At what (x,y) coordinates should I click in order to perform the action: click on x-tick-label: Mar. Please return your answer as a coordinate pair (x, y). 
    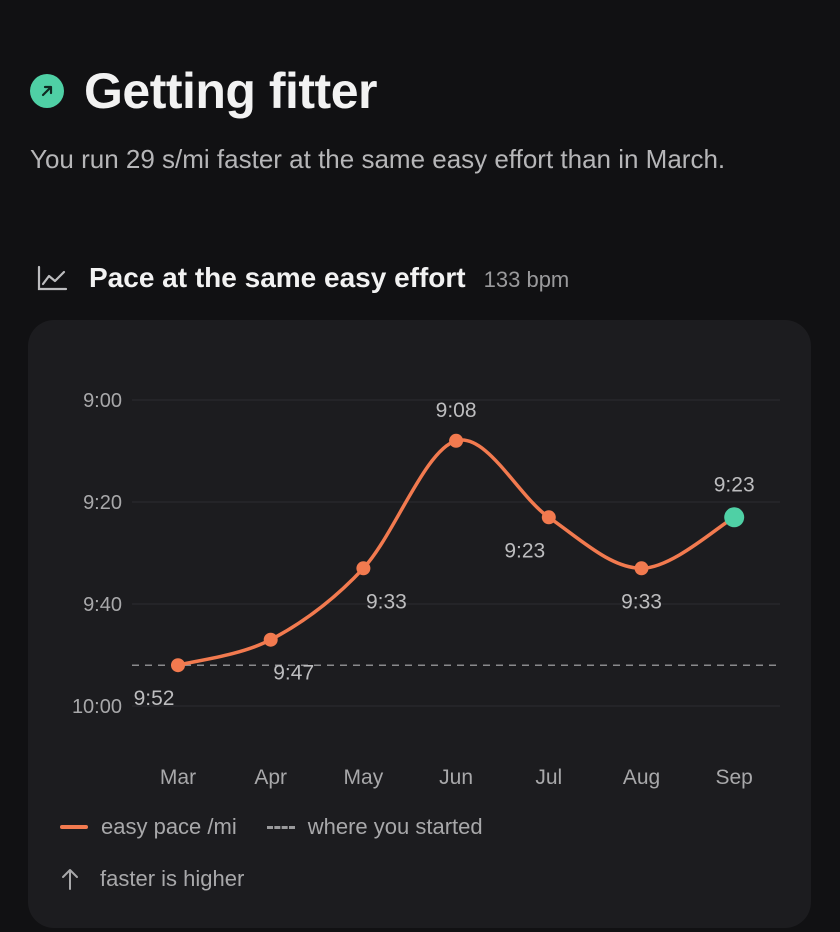
    Looking at the image, I should click on (178, 777).